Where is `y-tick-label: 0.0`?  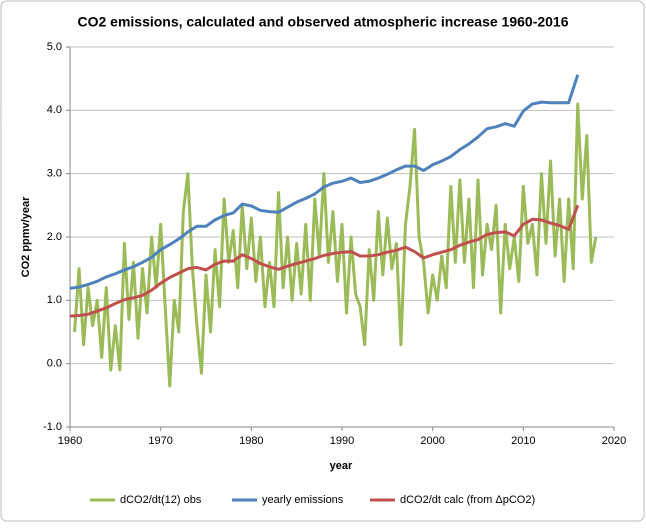 y-tick-label: 0.0 is located at coordinates (54, 364).